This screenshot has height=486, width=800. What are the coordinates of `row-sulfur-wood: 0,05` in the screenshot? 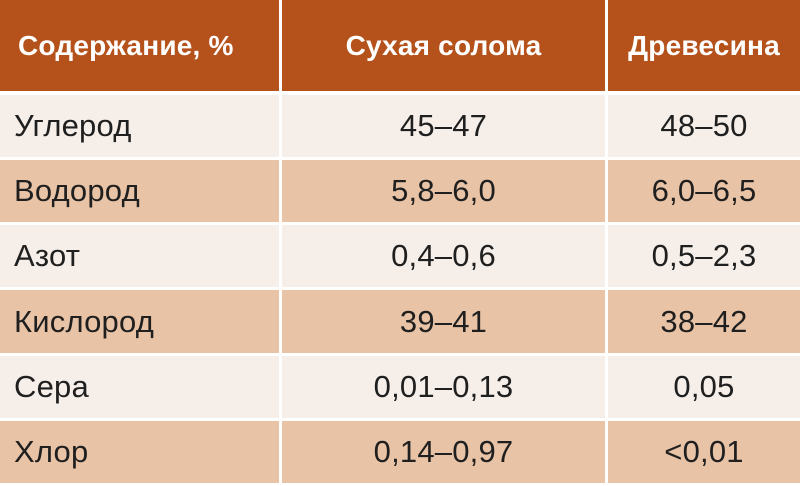 It's located at (702, 388).